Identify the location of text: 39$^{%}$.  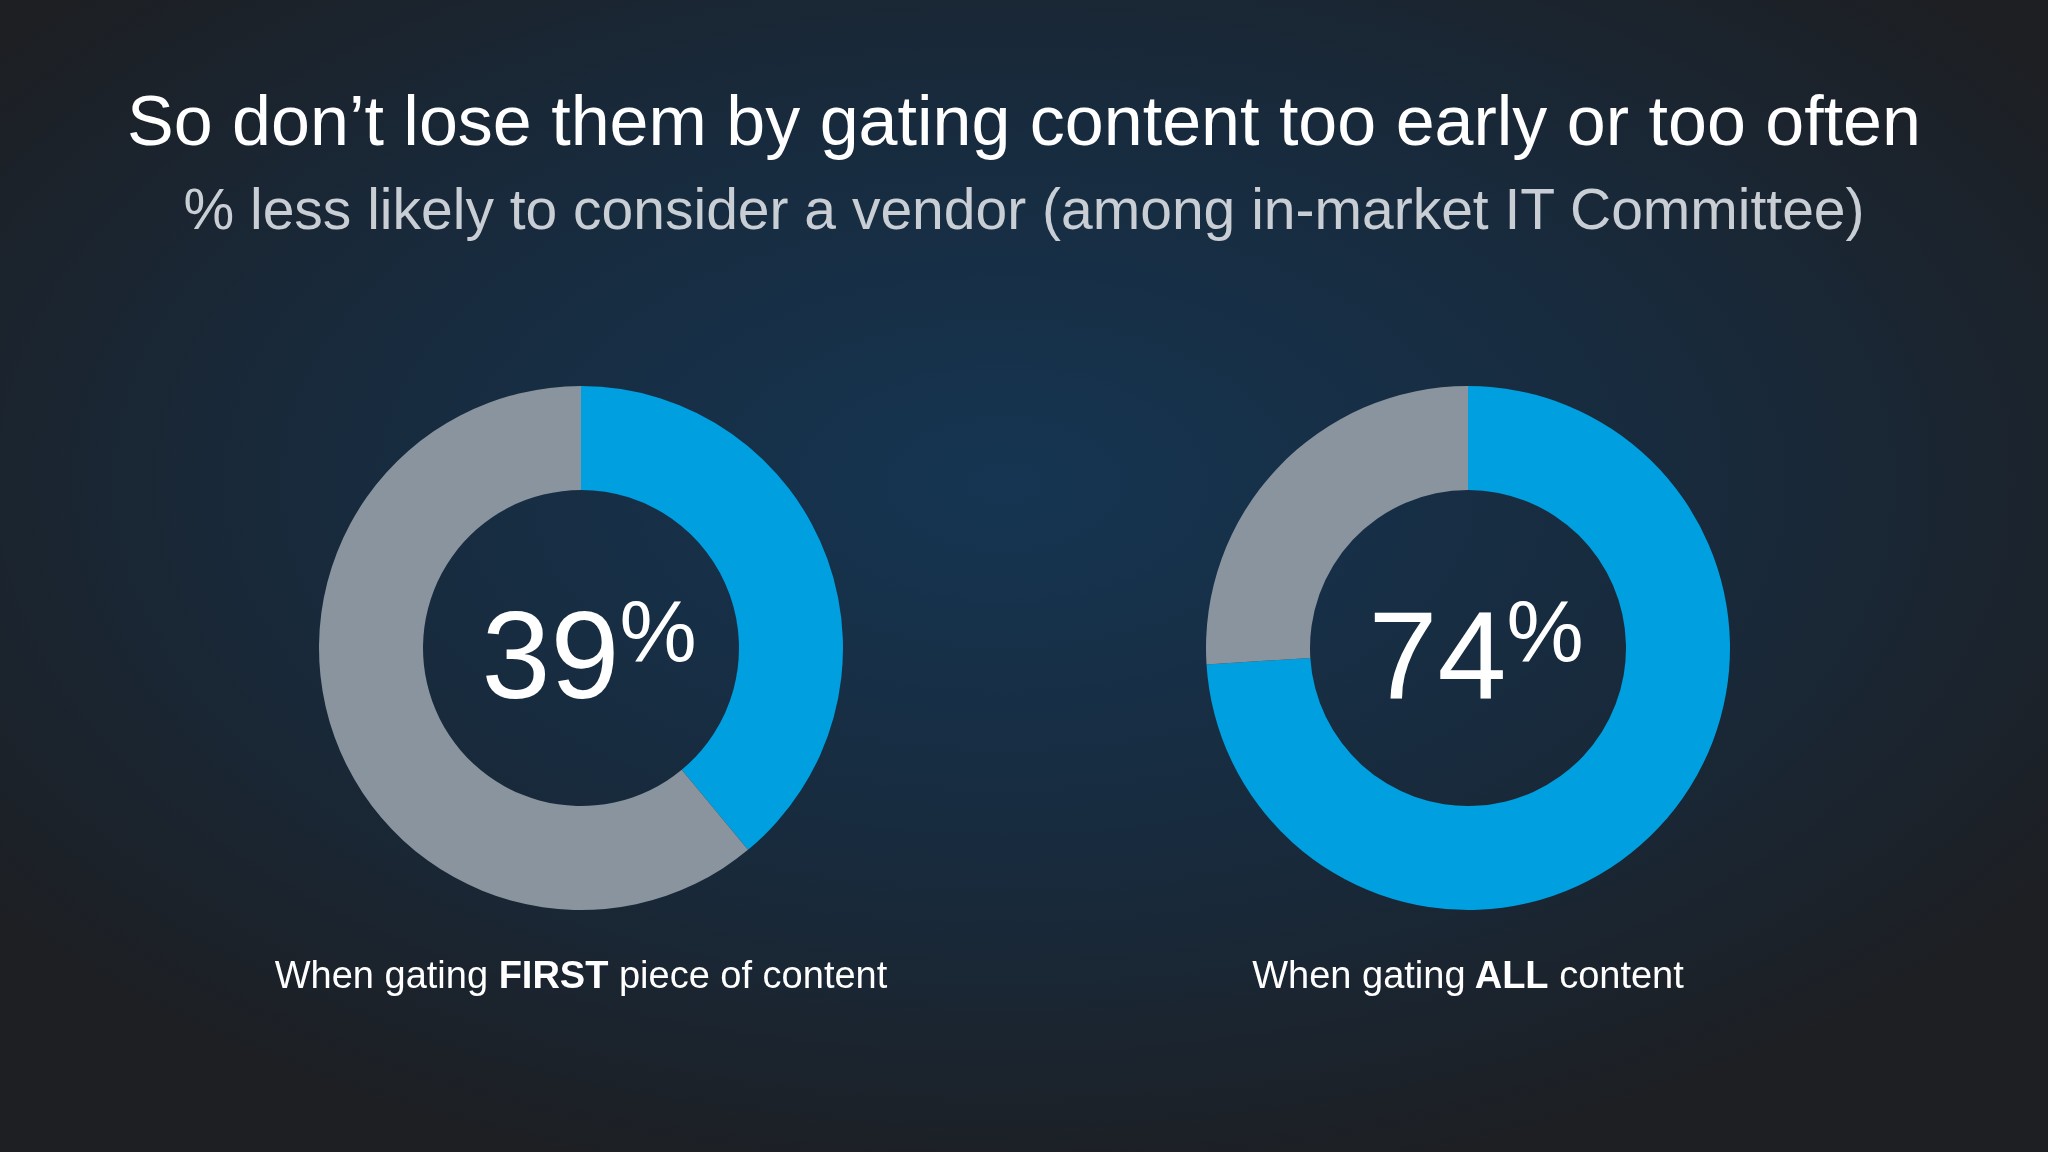
(589, 652).